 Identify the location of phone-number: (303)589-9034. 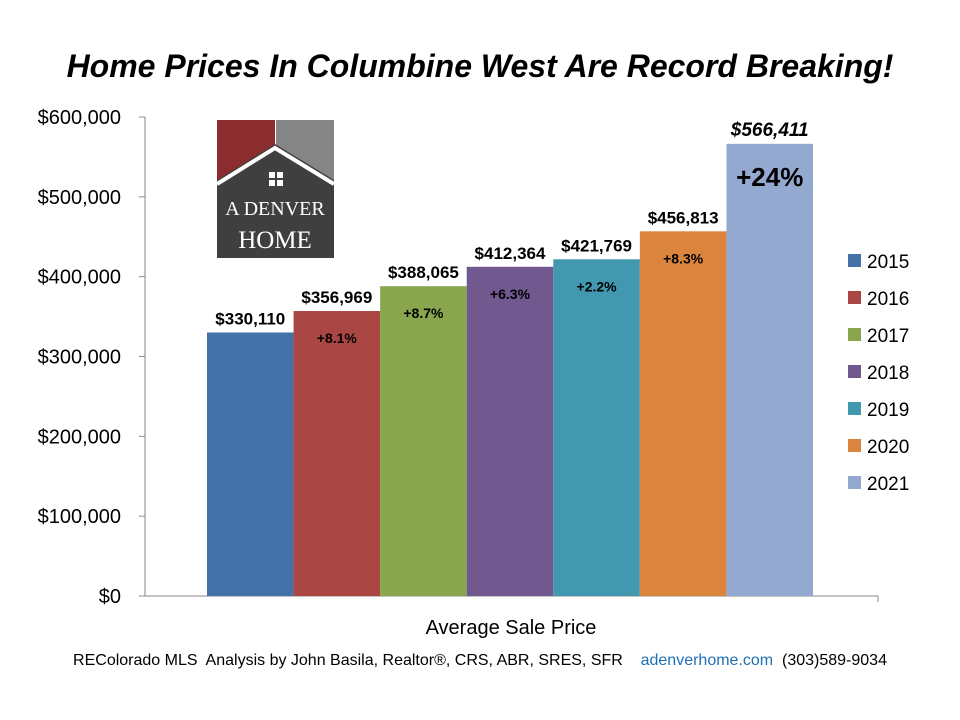
(834, 660).